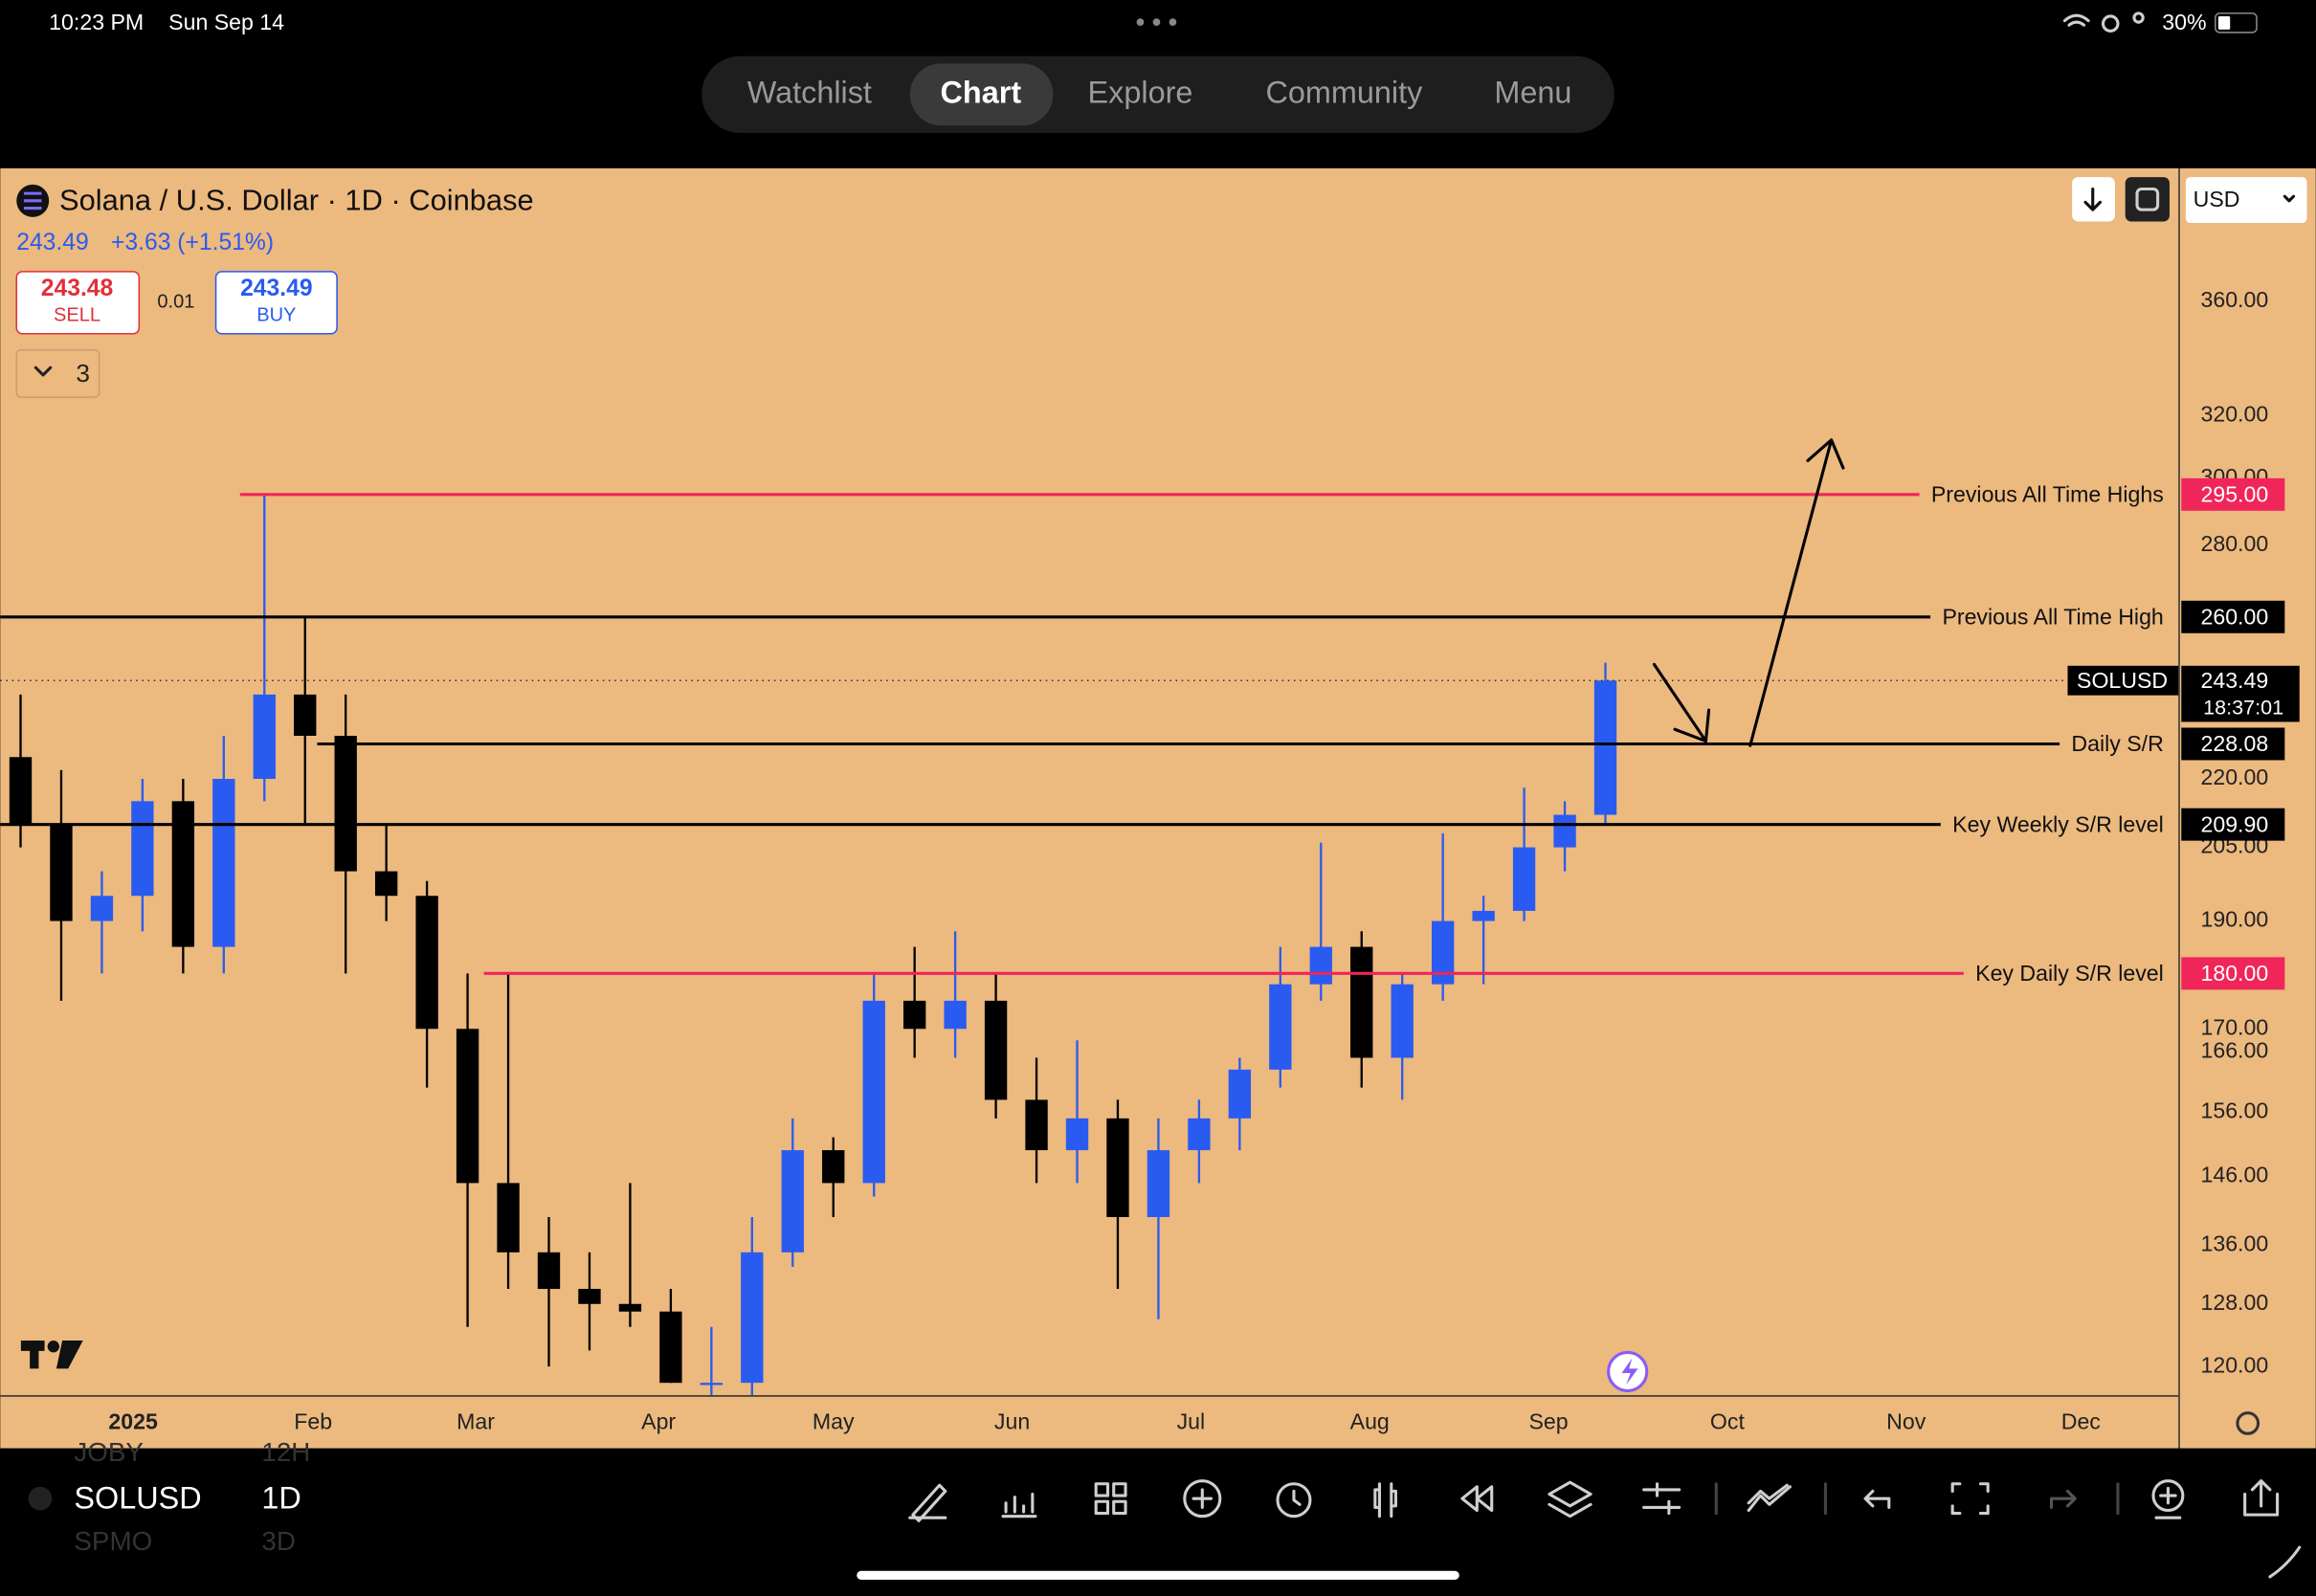  What do you see at coordinates (658, 1422) in the screenshot?
I see `x-tick-label: Apr` at bounding box center [658, 1422].